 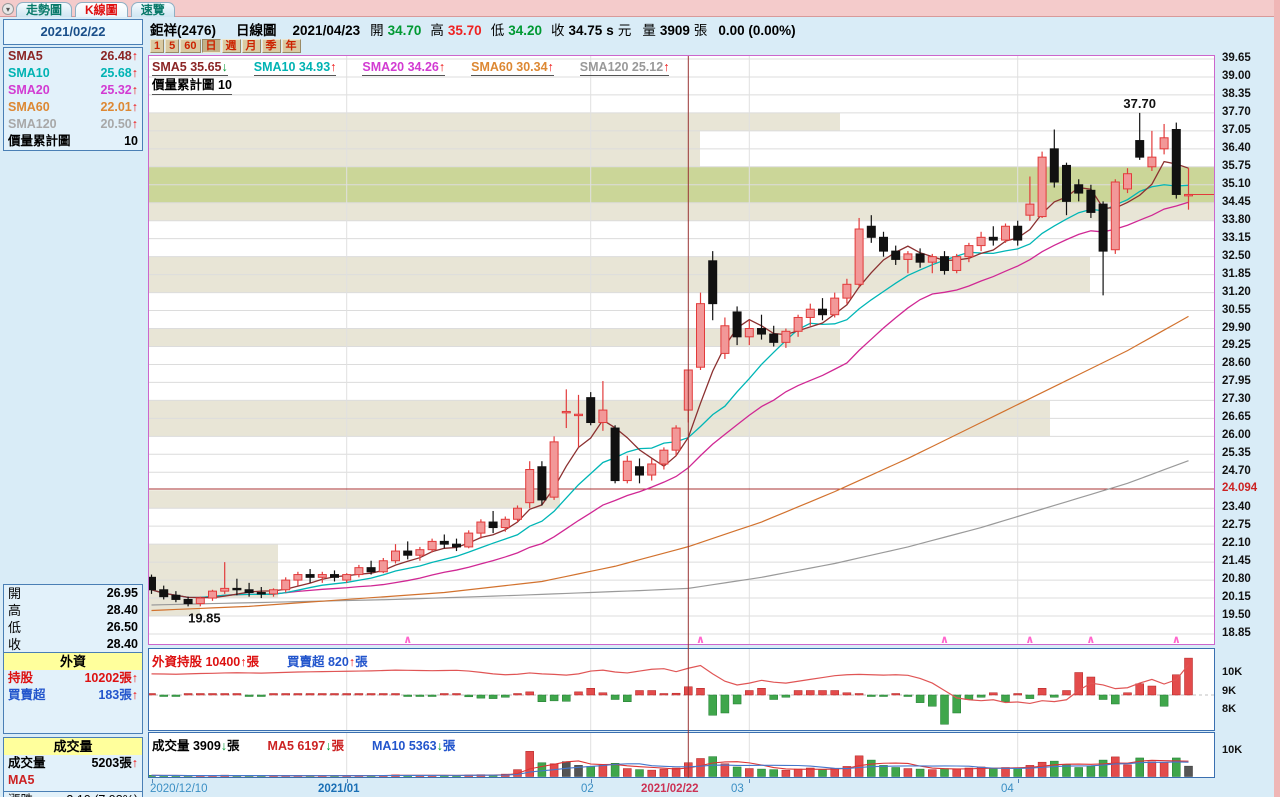 I want to click on title-segment: 開, so click(x=377, y=30).